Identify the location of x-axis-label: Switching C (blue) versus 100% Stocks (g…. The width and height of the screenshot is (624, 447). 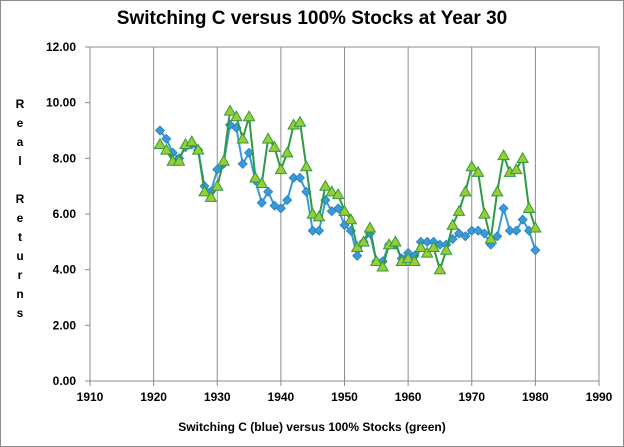
(312, 427).